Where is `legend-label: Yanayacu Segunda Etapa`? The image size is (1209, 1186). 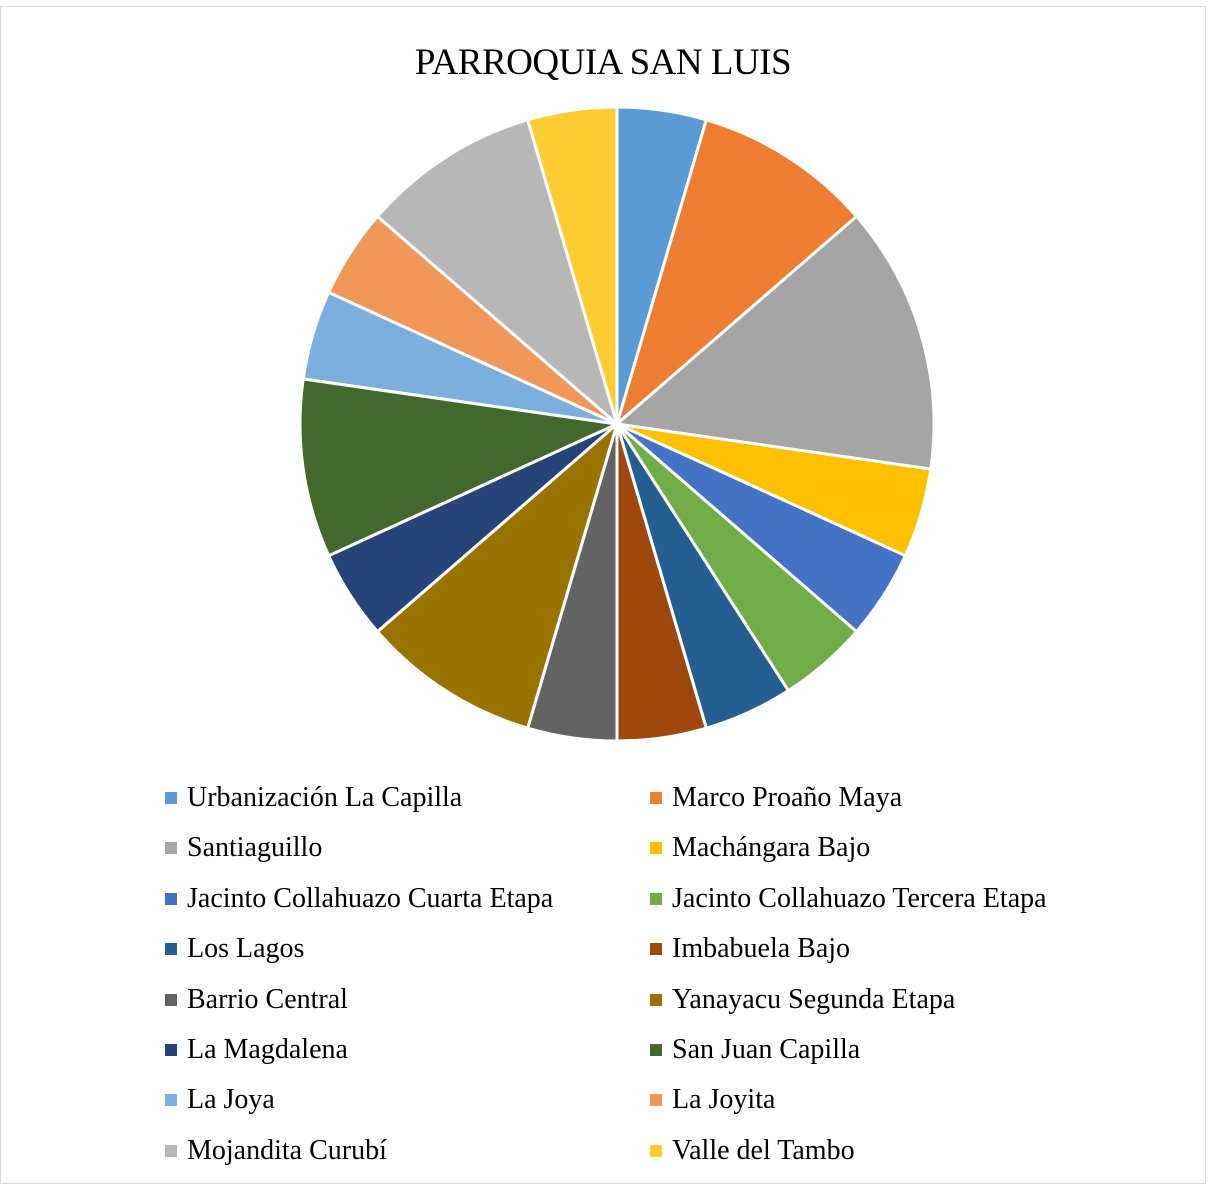
legend-label: Yanayacu Segunda Etapa is located at coordinates (814, 999).